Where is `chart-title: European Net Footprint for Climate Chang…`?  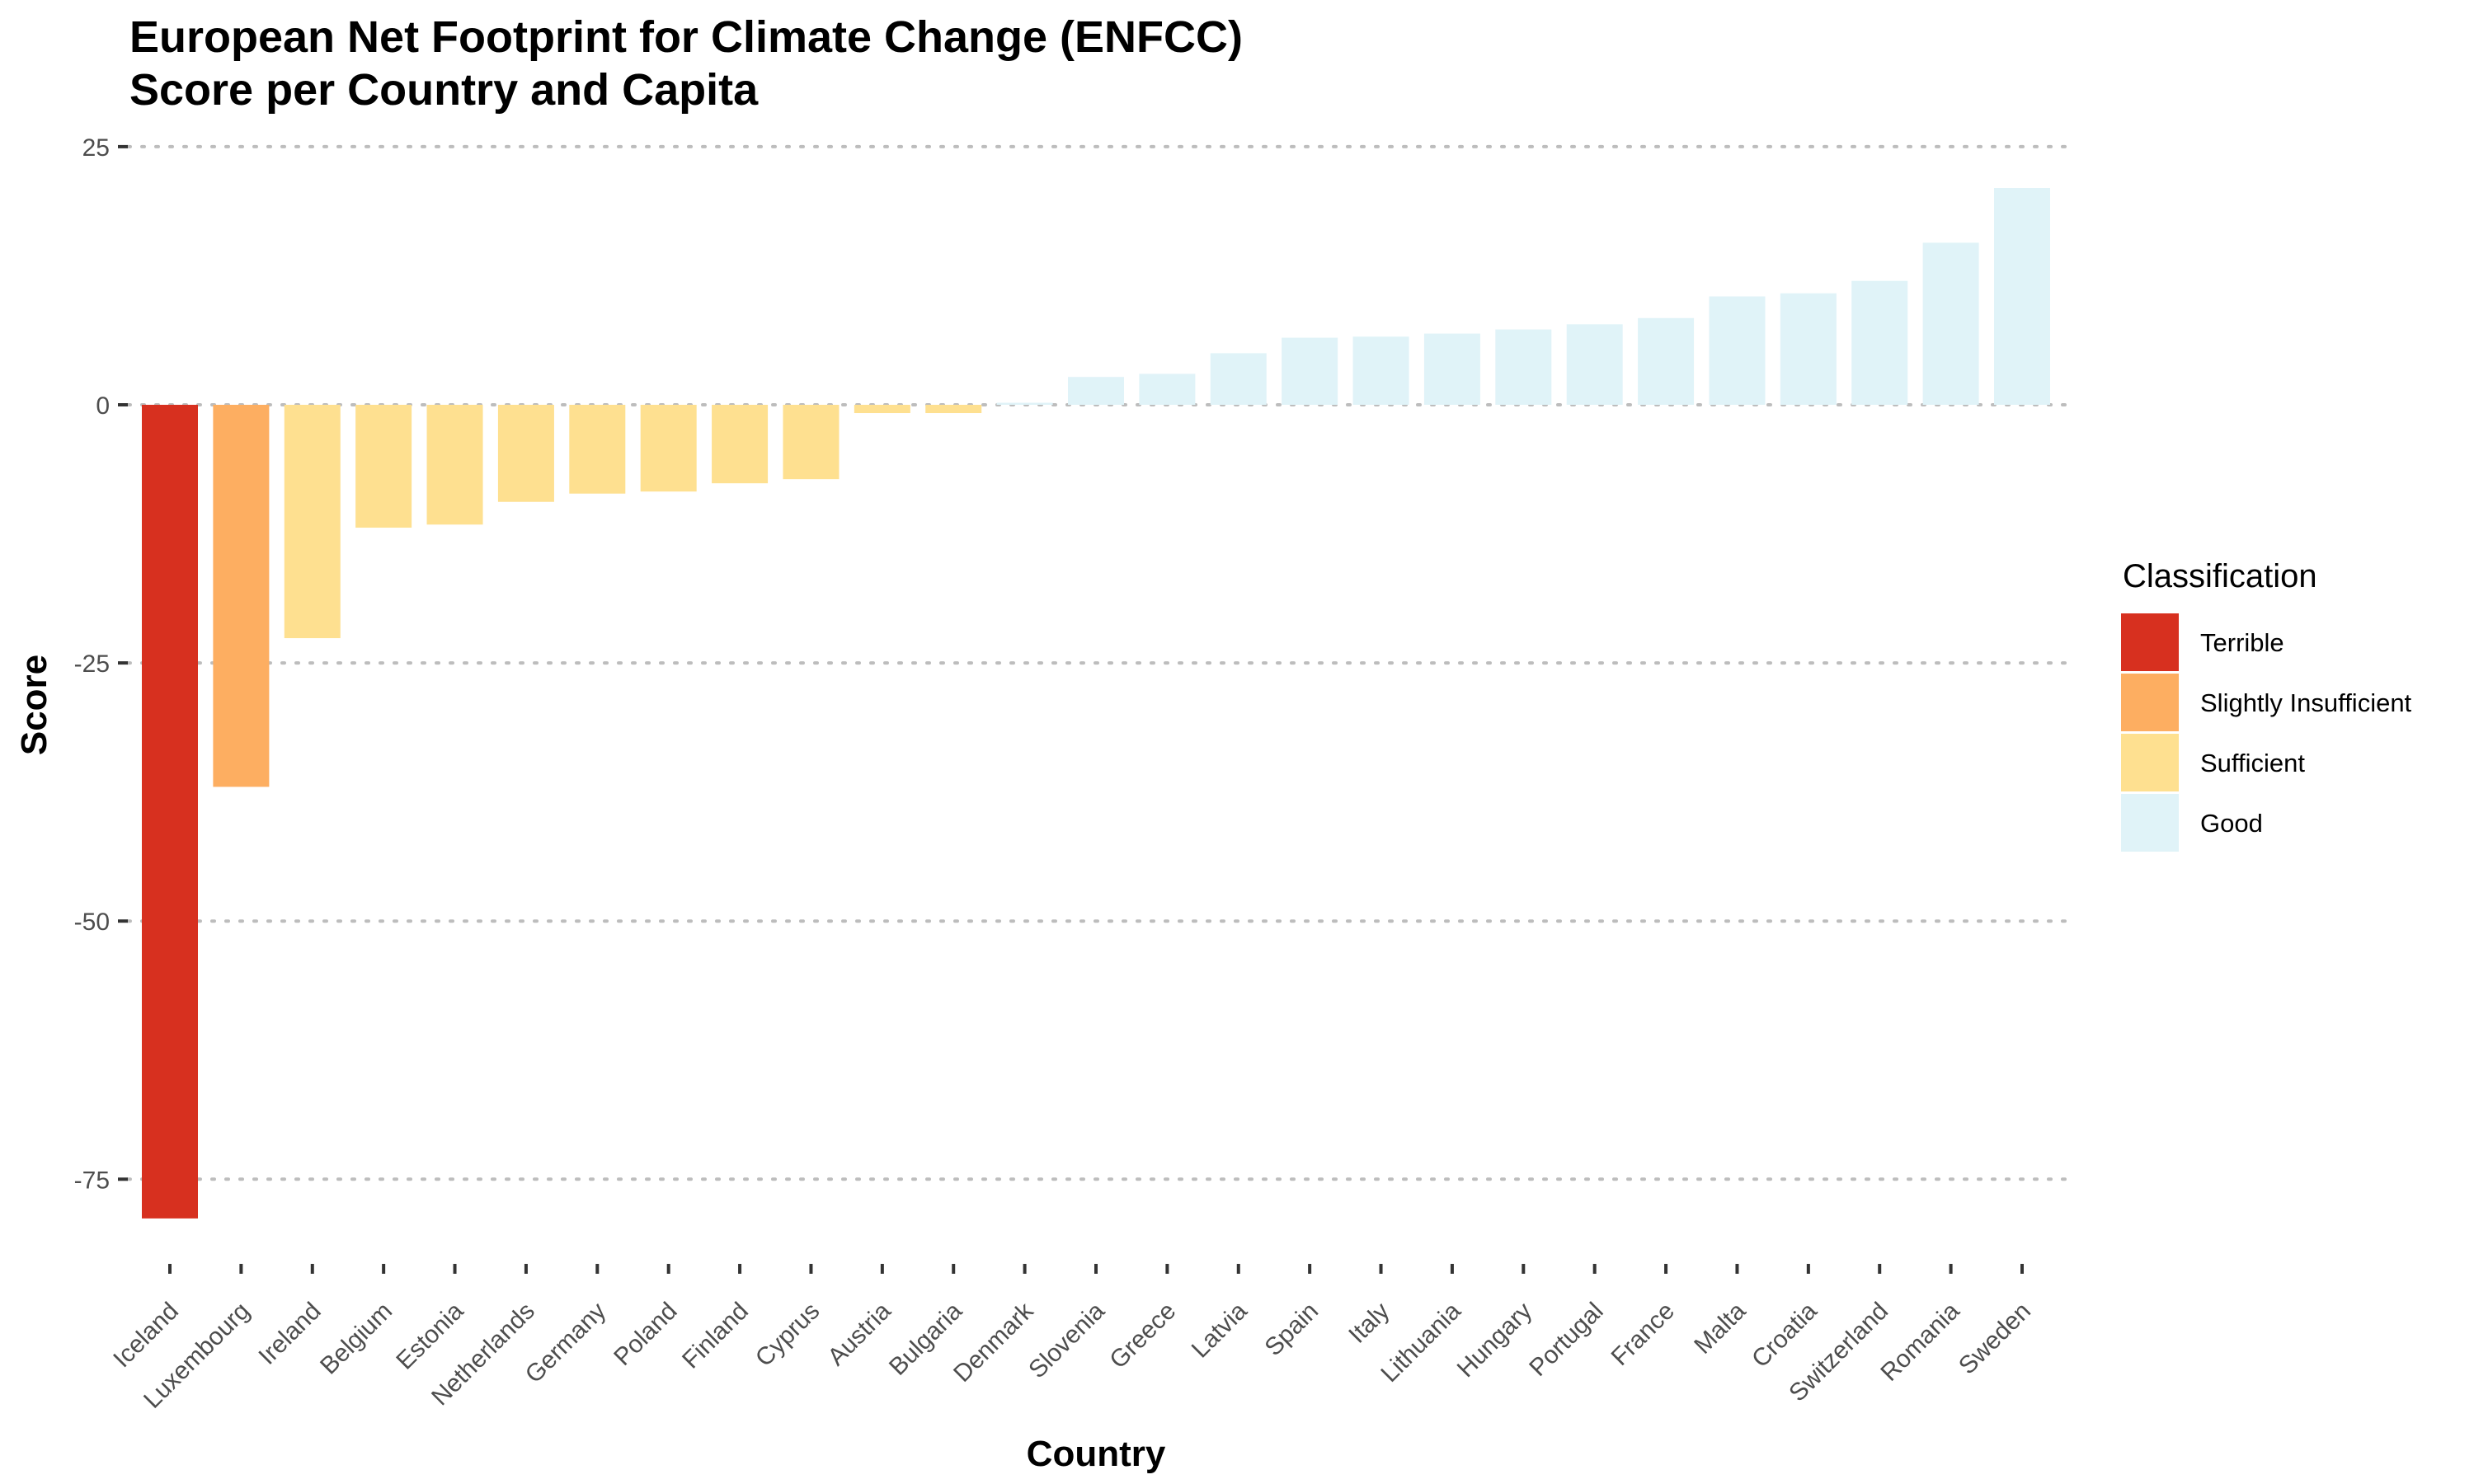
chart-title: European Net Footprint for Climate Chang… is located at coordinates (686, 37).